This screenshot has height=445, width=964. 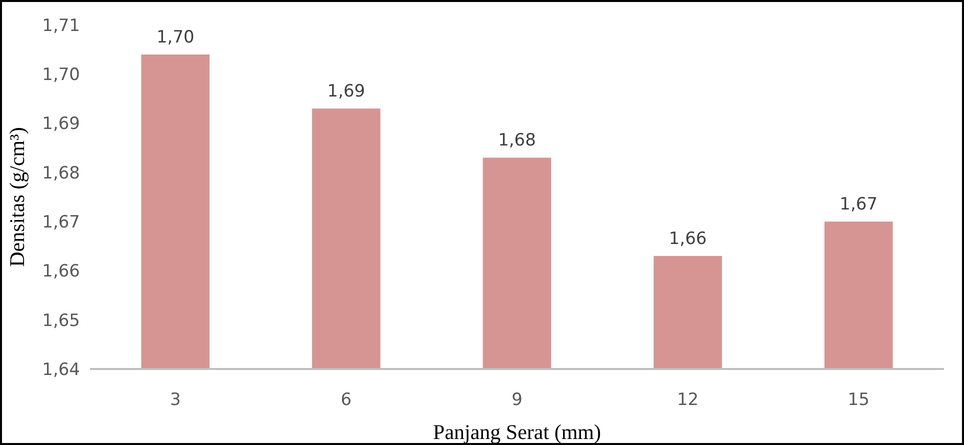 I want to click on x-tick-label: 6, so click(x=346, y=400).